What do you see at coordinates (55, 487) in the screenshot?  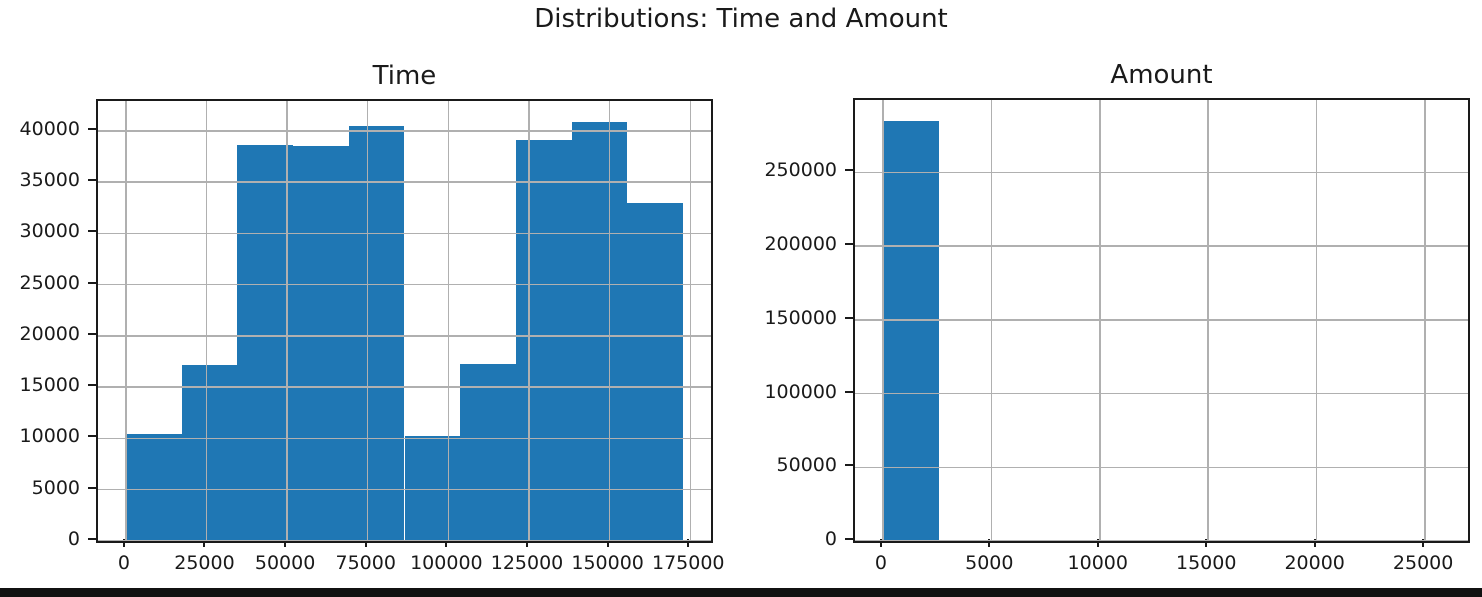 I see `y-tick-label: 5000` at bounding box center [55, 487].